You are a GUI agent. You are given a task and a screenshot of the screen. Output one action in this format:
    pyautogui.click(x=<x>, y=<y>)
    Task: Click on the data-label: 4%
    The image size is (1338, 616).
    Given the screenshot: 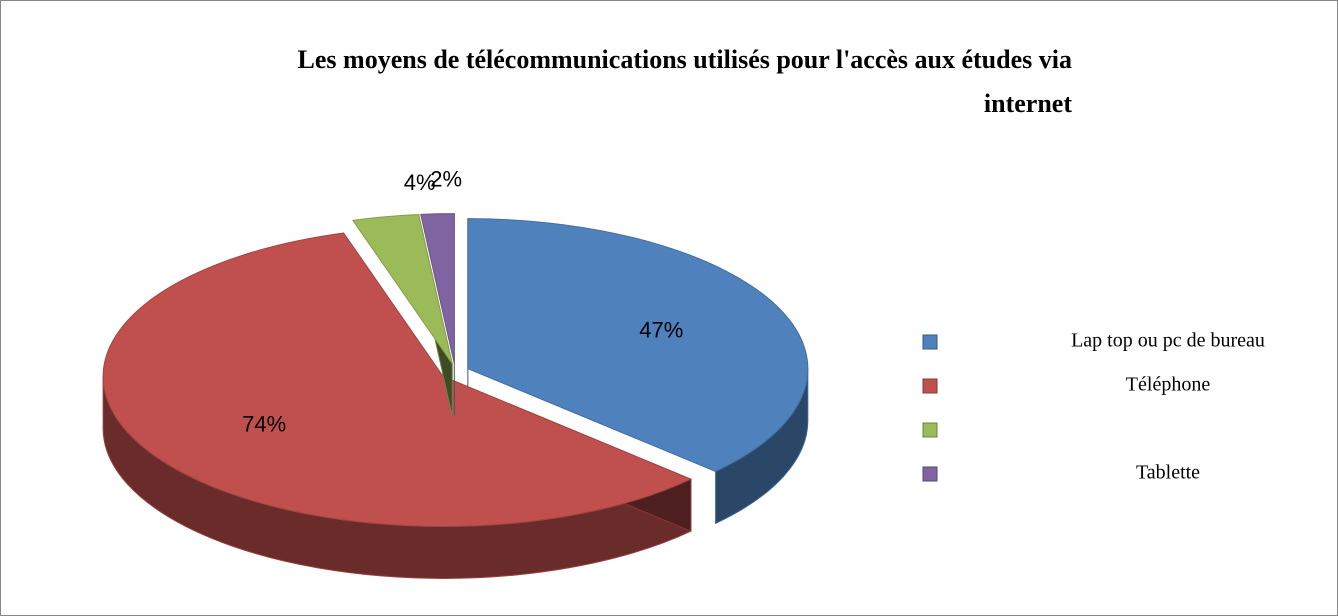 What is the action you would take?
    pyautogui.click(x=420, y=182)
    